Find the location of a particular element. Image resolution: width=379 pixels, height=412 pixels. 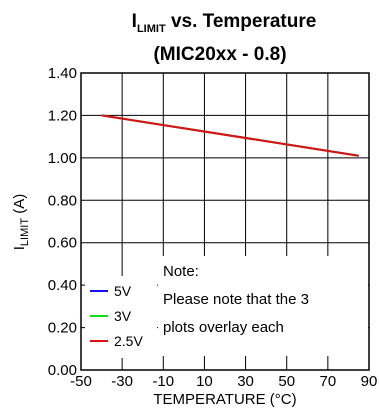

series-line-2-5v is located at coordinates (230, 135).